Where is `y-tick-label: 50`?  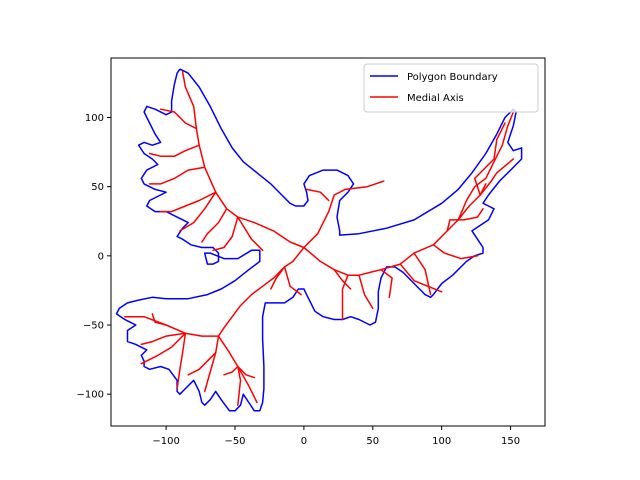 y-tick-label: 50 is located at coordinates (97, 187).